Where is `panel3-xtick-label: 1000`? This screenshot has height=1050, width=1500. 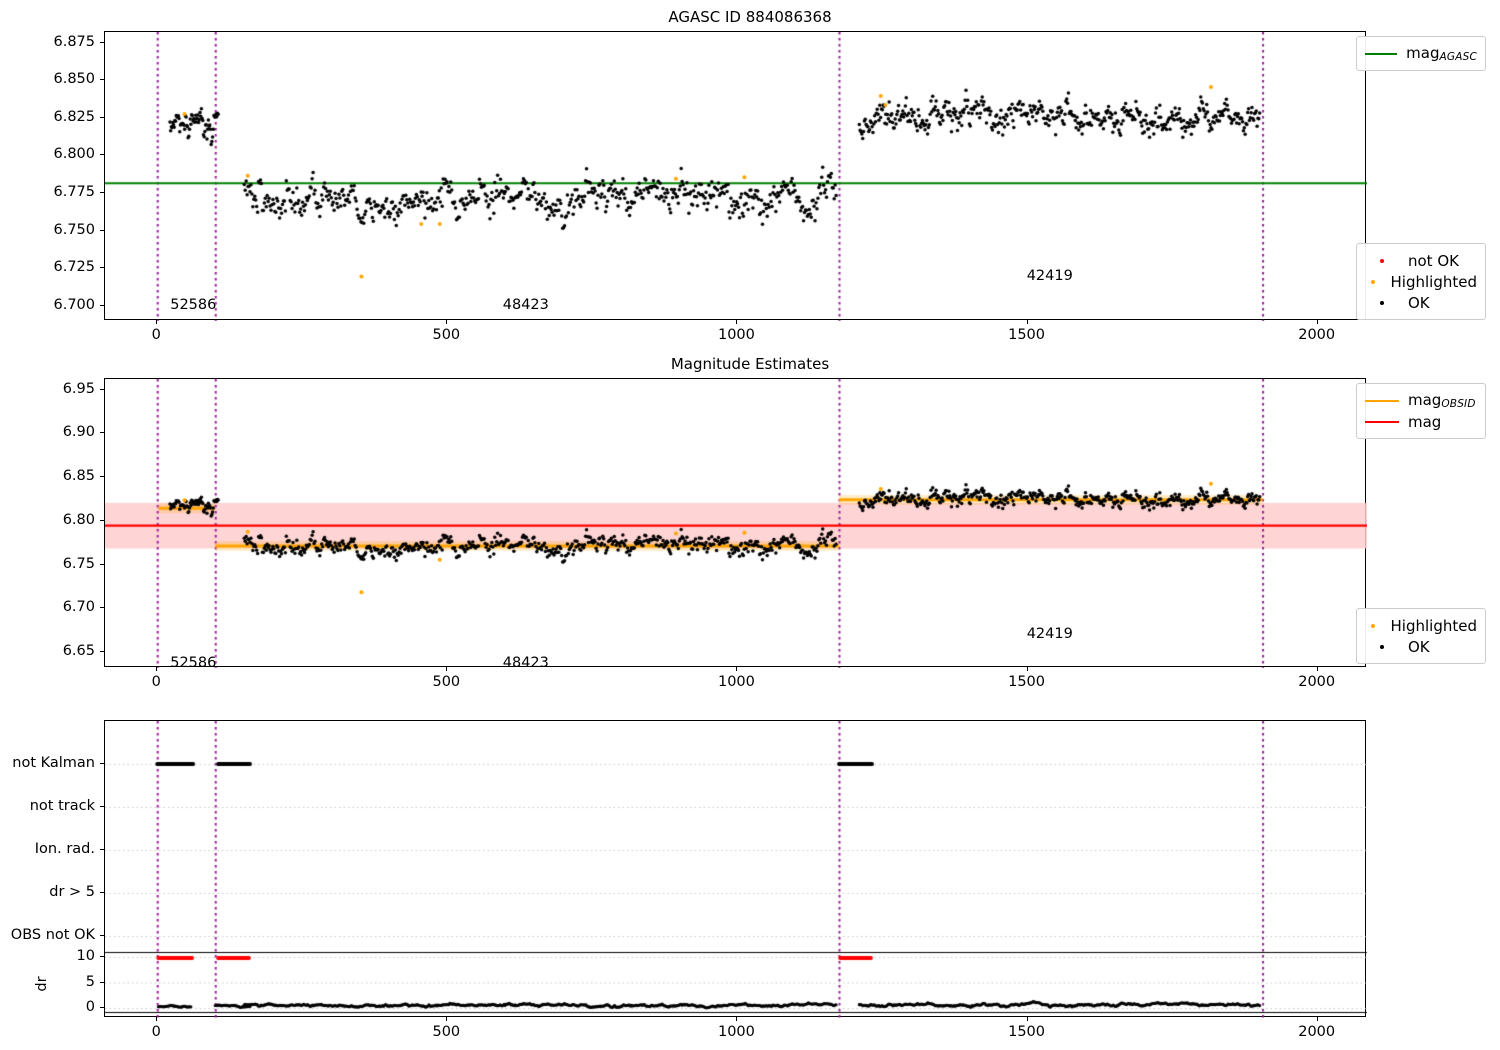 panel3-xtick-label: 1000 is located at coordinates (736, 1032).